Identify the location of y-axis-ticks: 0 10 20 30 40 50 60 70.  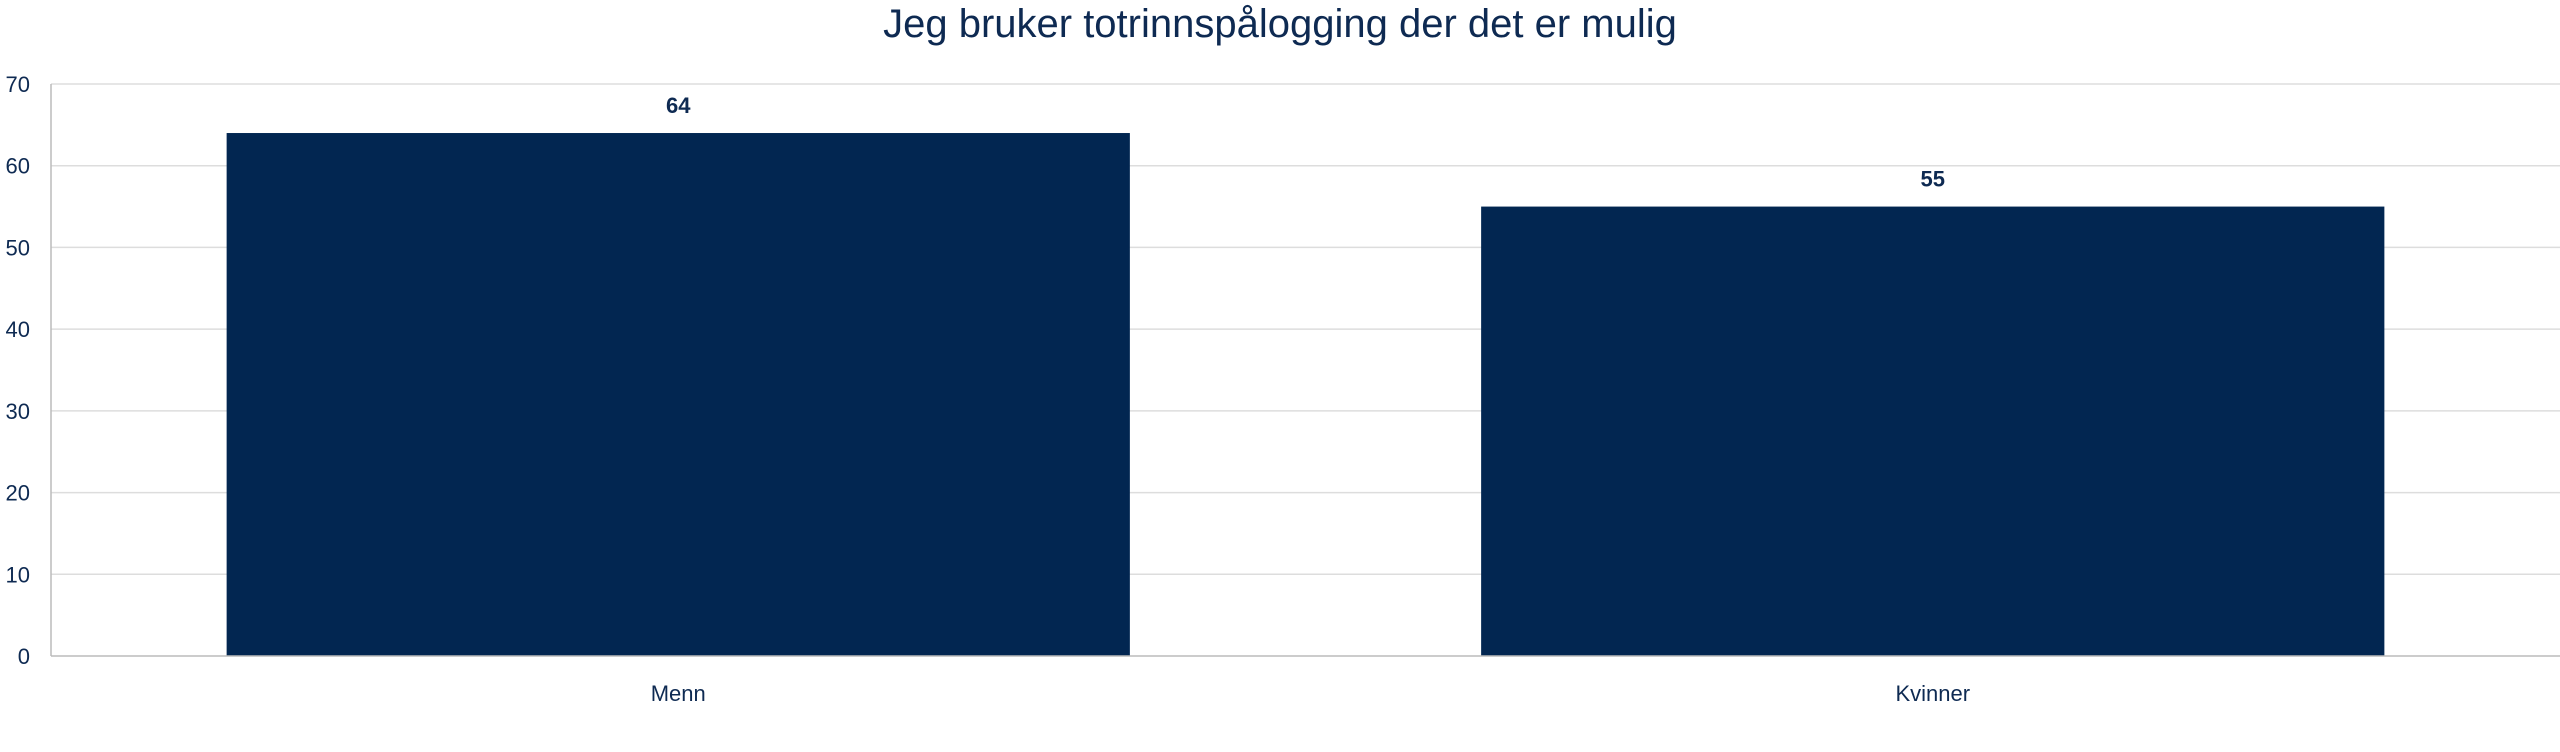
(18, 370).